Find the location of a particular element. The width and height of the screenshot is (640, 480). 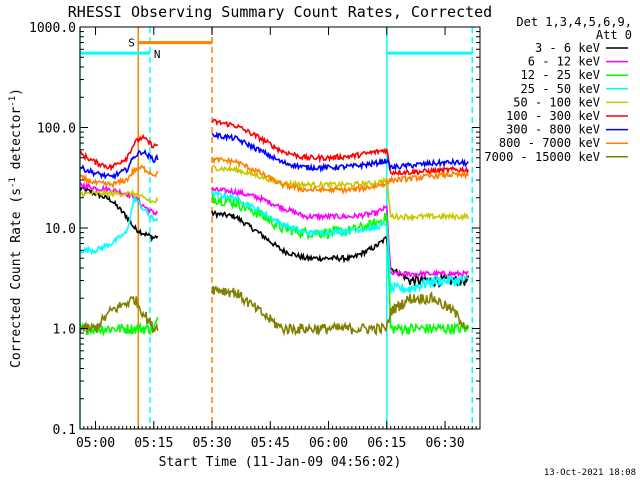

y-axis-label-mid: detector is located at coordinates (16, 142).